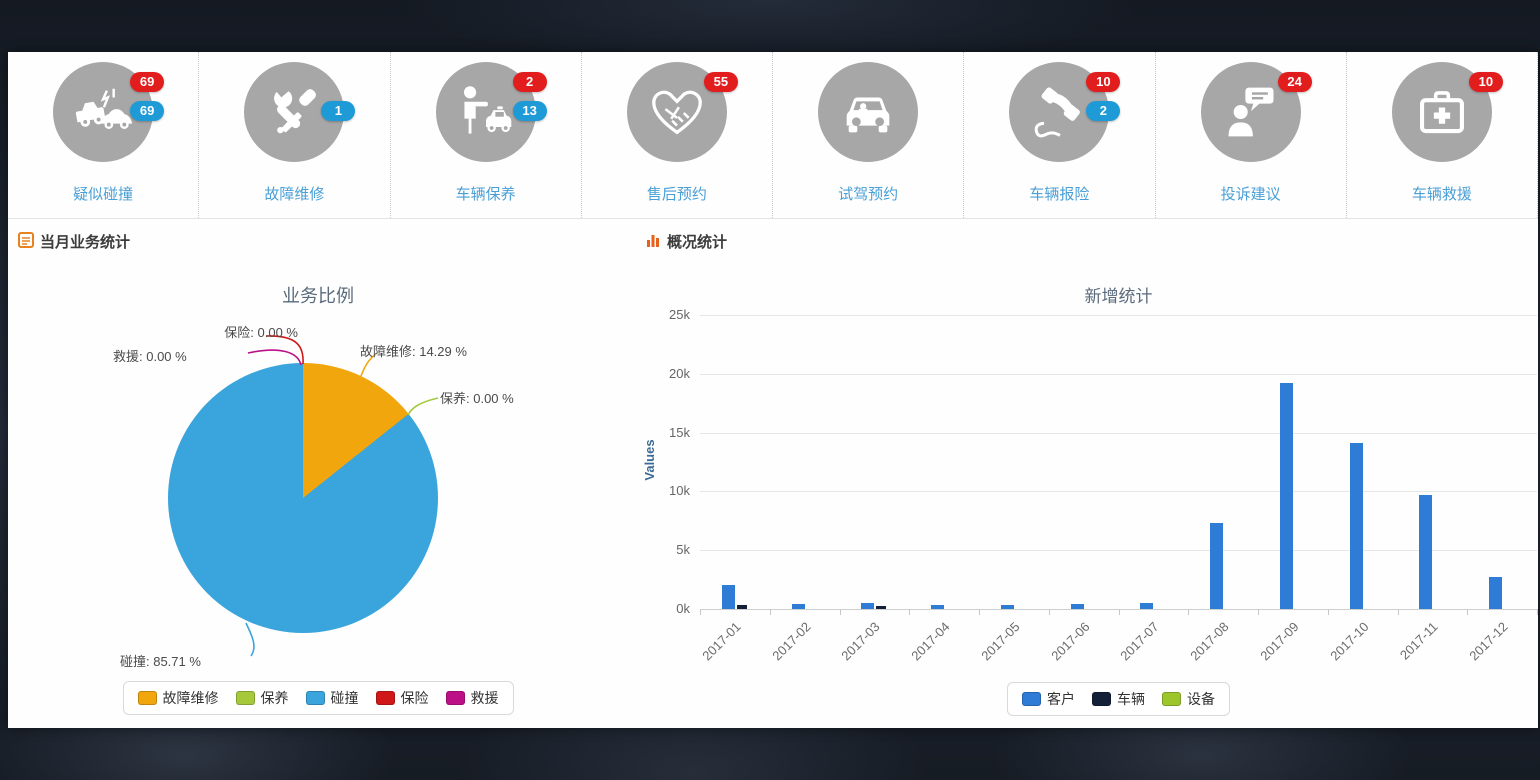 This screenshot has width=1540, height=780. Describe the element at coordinates (720, 82) in the screenshot. I see `red-count-badge: 55` at that location.